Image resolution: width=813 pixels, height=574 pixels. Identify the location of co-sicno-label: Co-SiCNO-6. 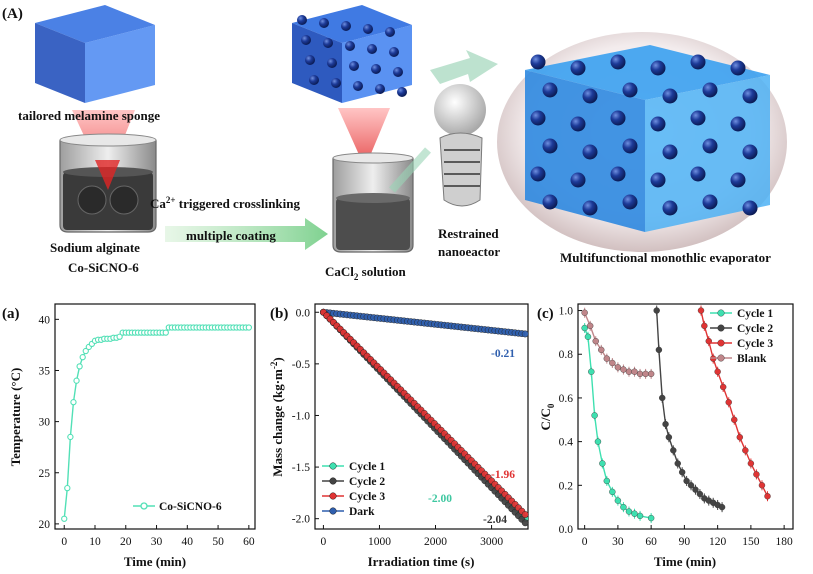
(103, 267).